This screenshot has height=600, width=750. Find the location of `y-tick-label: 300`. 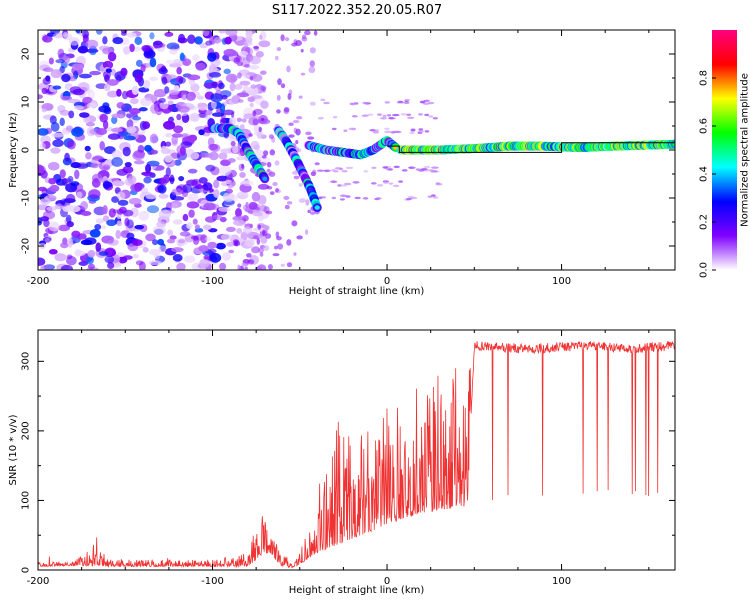

y-tick-label: 300 is located at coordinates (26, 361).